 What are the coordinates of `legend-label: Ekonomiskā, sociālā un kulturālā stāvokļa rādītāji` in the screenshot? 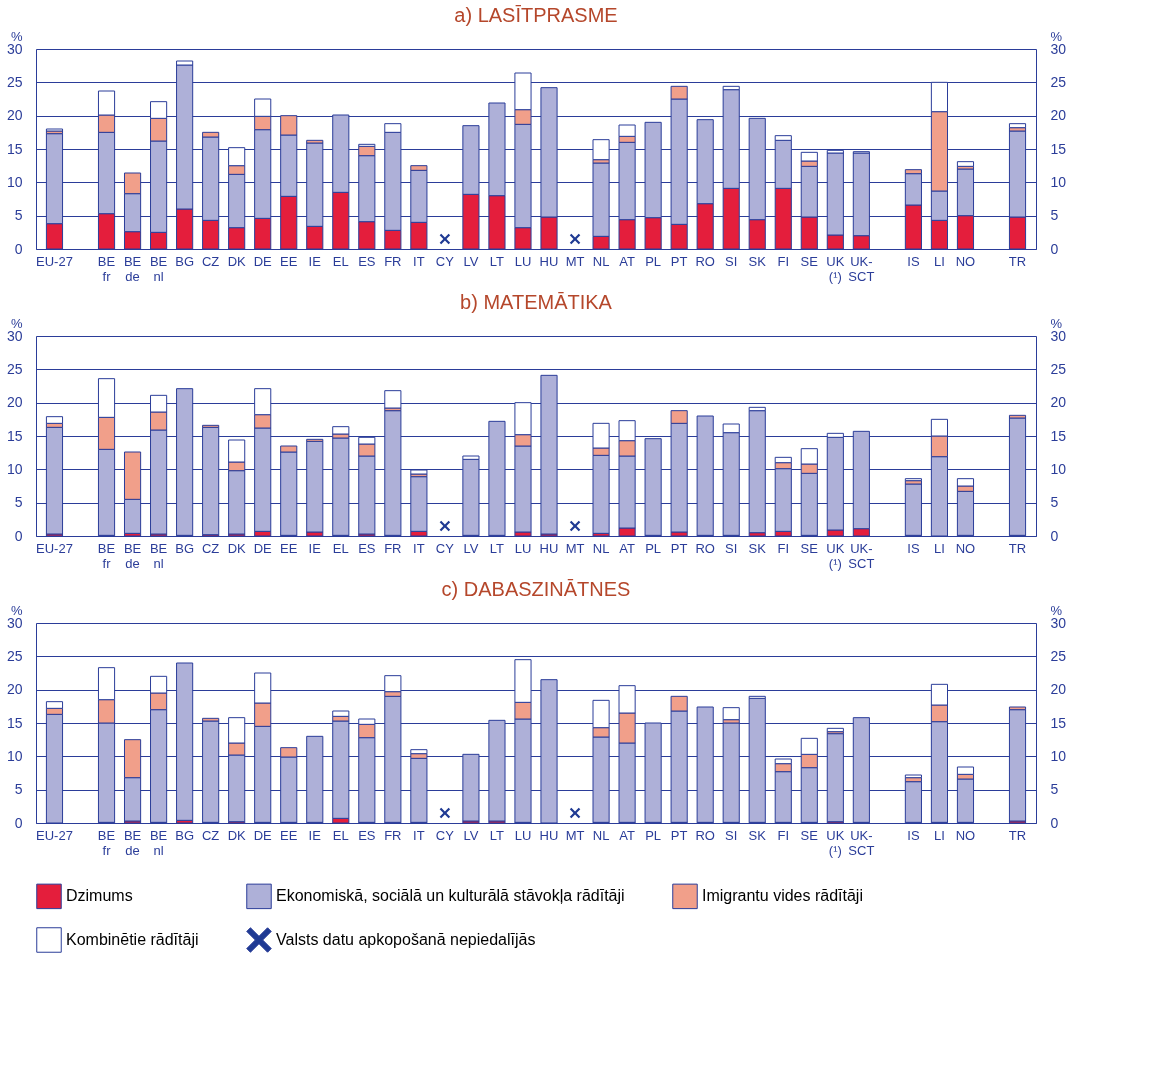 It's located at (450, 896).